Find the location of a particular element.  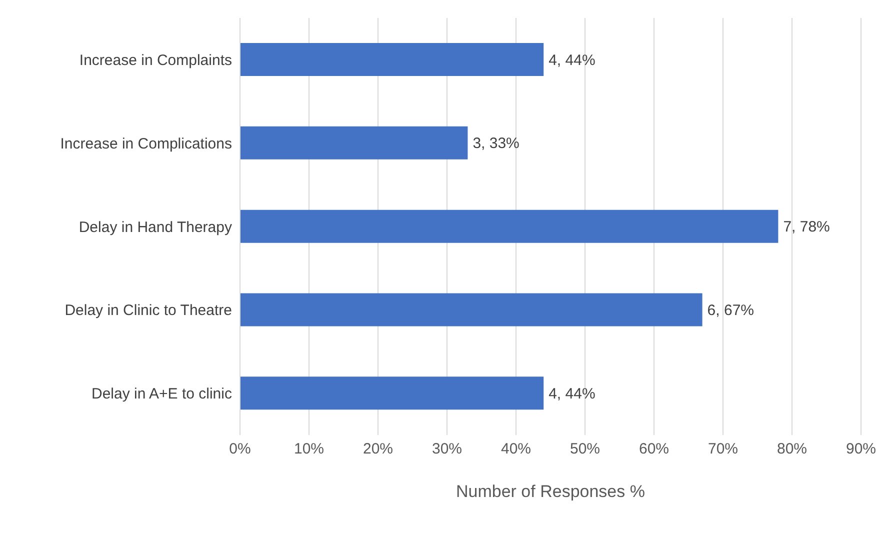

x-tick-label: 70% is located at coordinates (723, 449).